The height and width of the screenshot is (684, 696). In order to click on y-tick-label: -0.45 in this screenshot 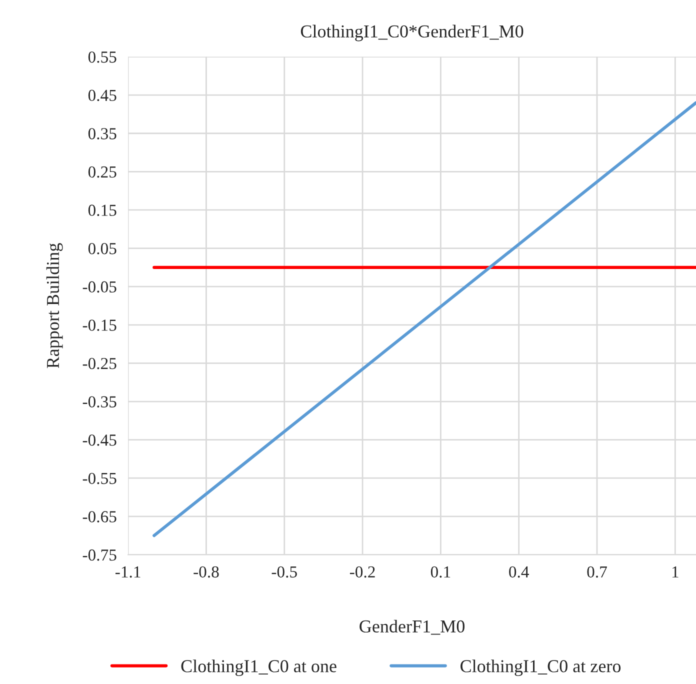, I will do `click(99, 440)`.